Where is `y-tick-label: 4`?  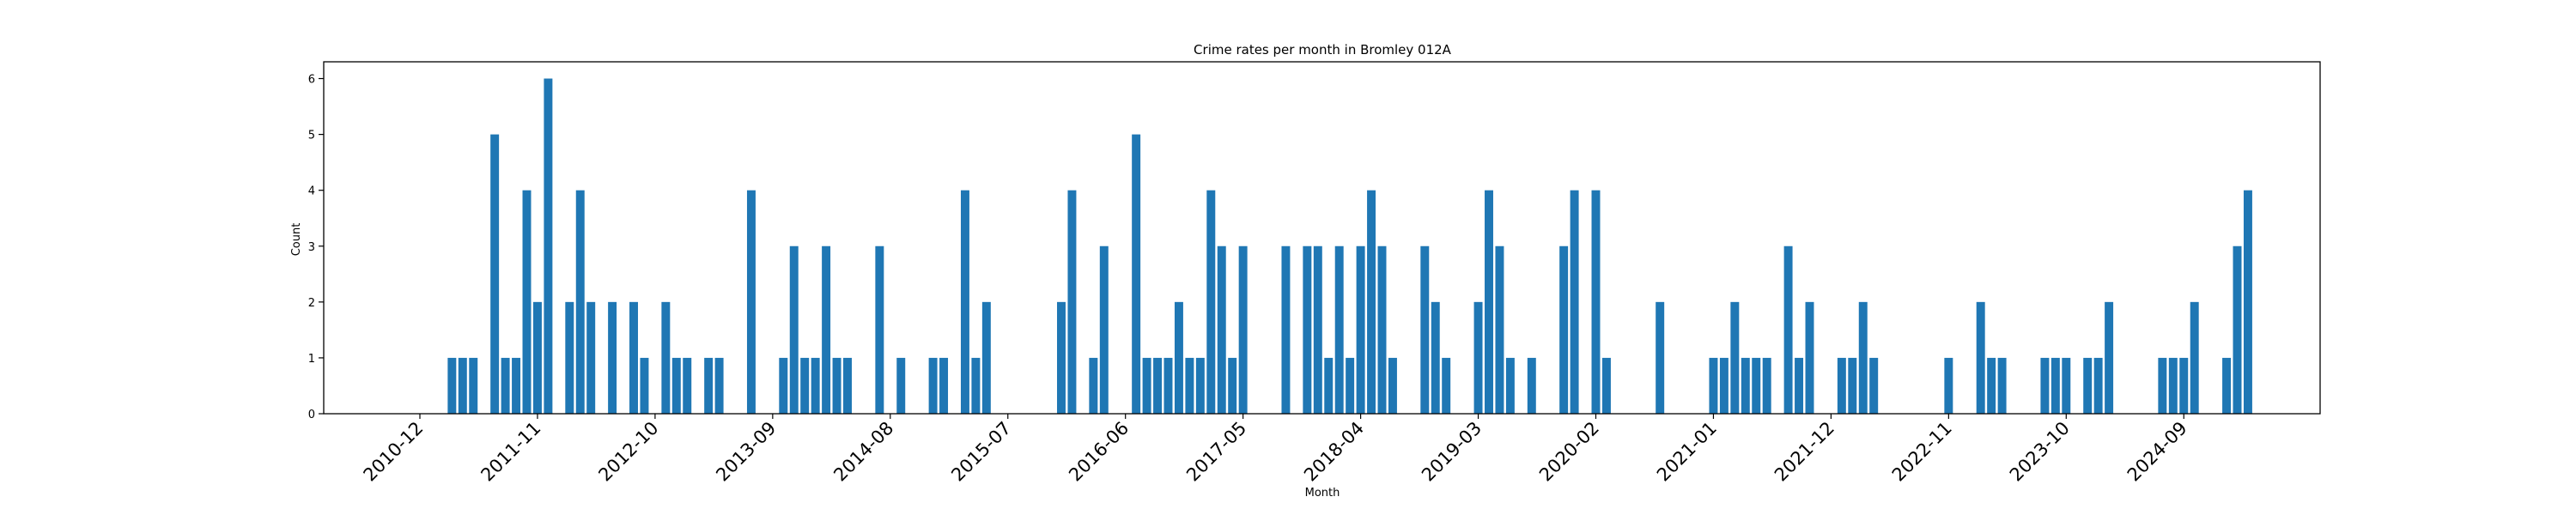
y-tick-label: 4 is located at coordinates (312, 191).